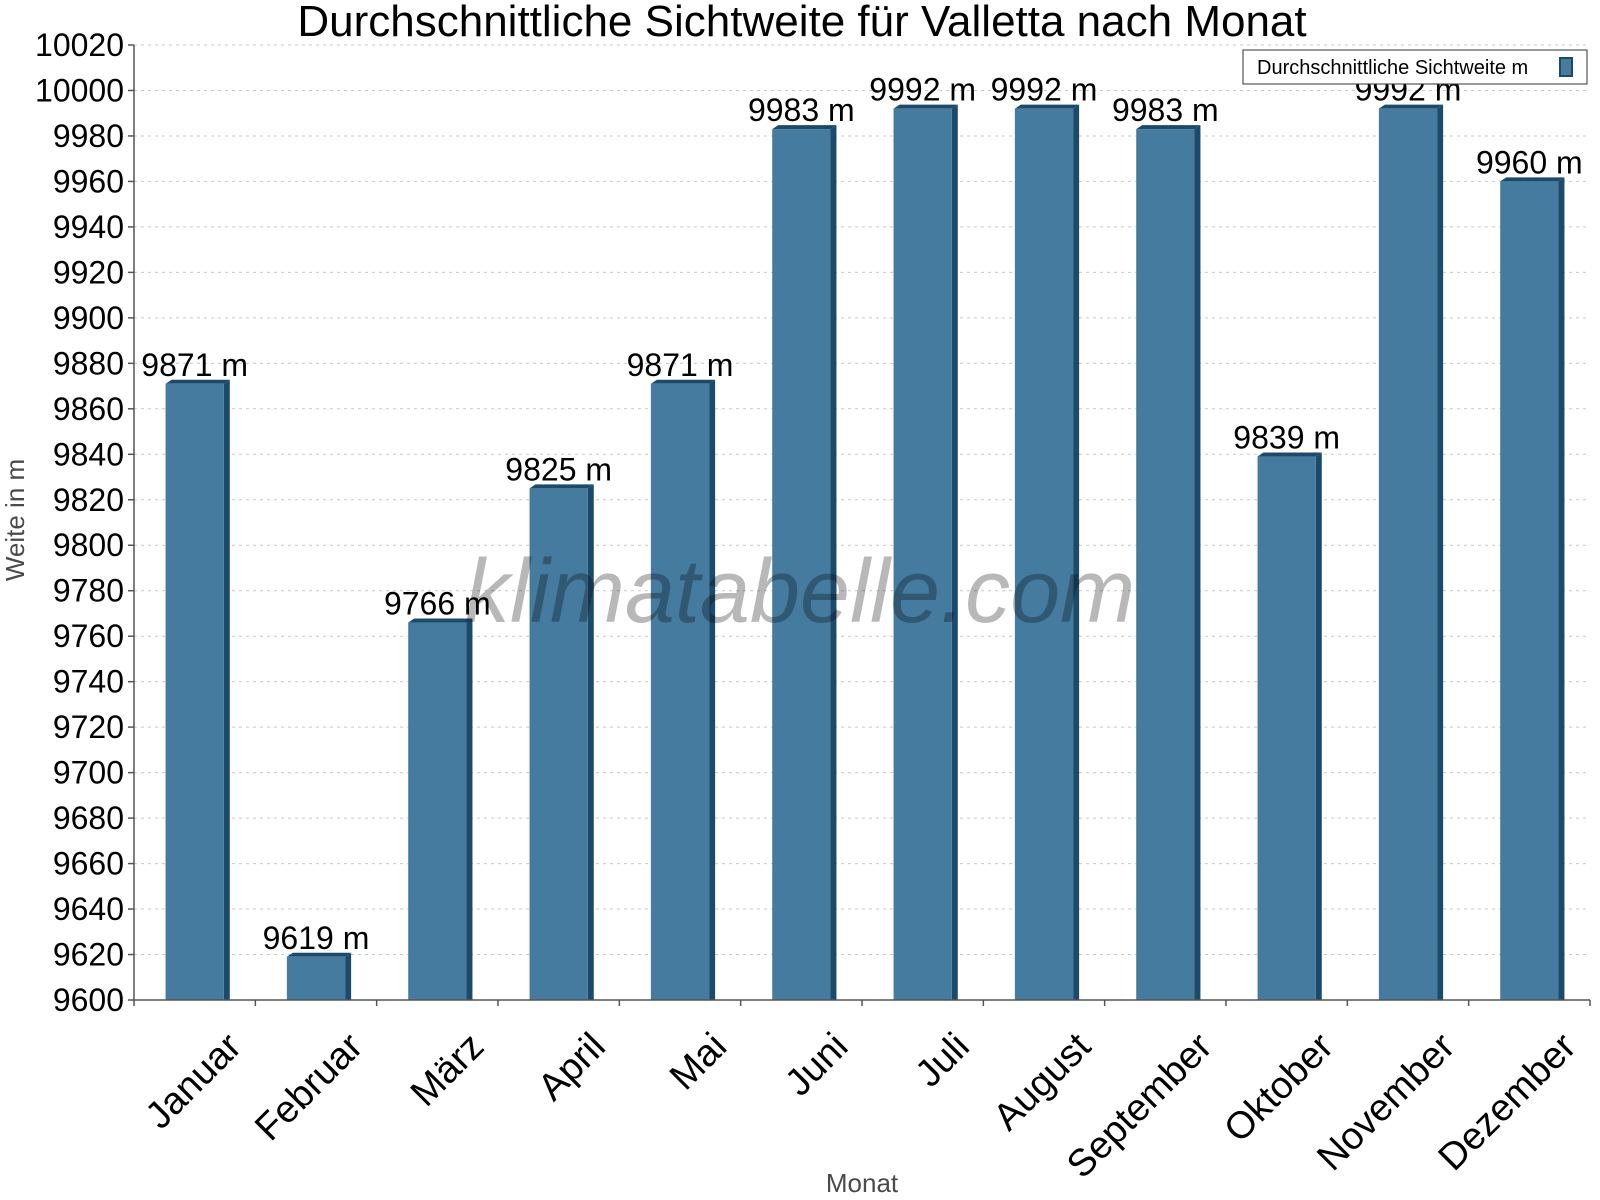 The height and width of the screenshot is (1200, 1600). What do you see at coordinates (88, 500) in the screenshot?
I see `y-tick-label: 9820` at bounding box center [88, 500].